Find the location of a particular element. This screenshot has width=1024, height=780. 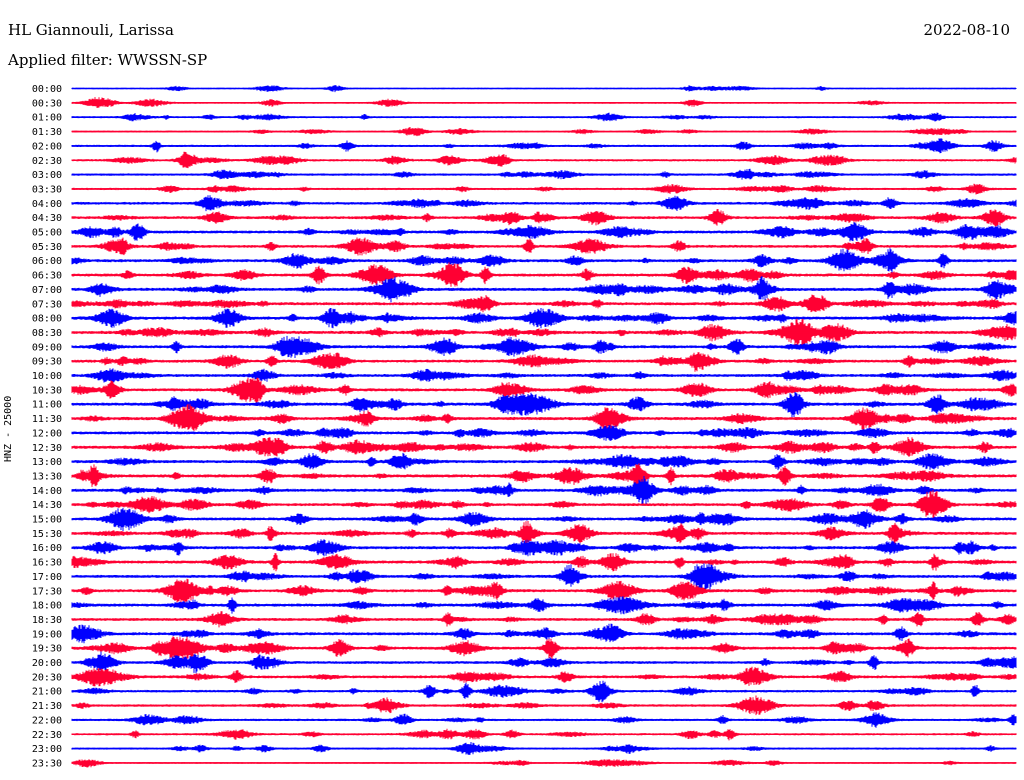

seismic-trace is located at coordinates (544, 362).